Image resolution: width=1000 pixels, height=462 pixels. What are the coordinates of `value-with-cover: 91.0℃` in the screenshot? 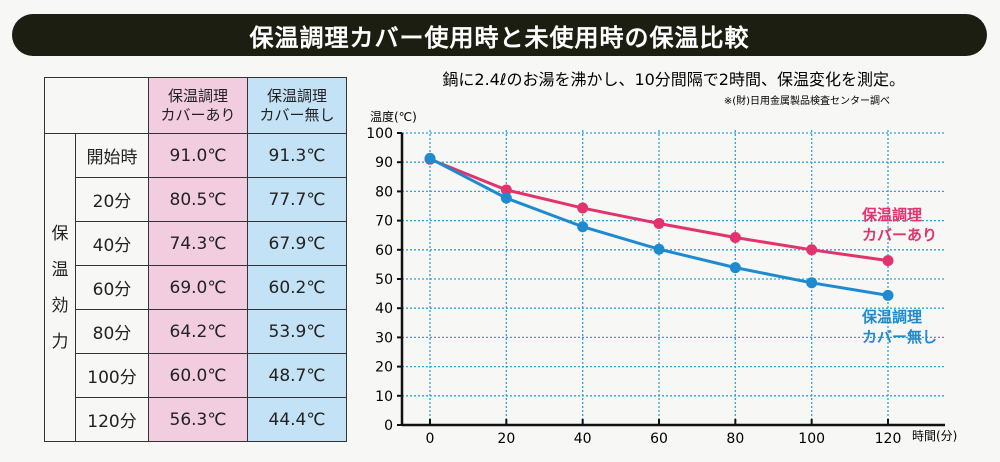 It's located at (198, 155).